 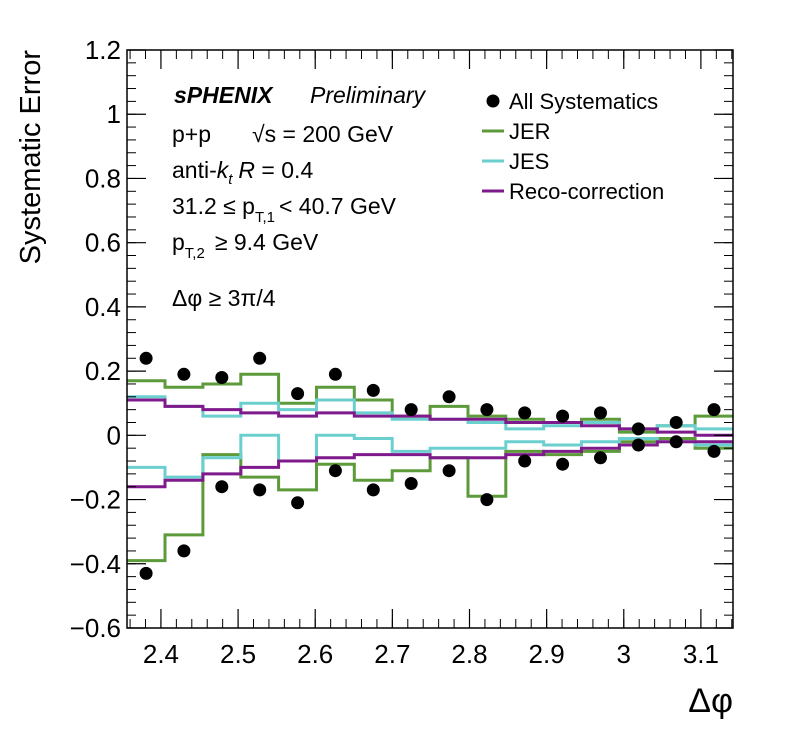 I want to click on x-tick-label: 2.9, so click(x=547, y=654).